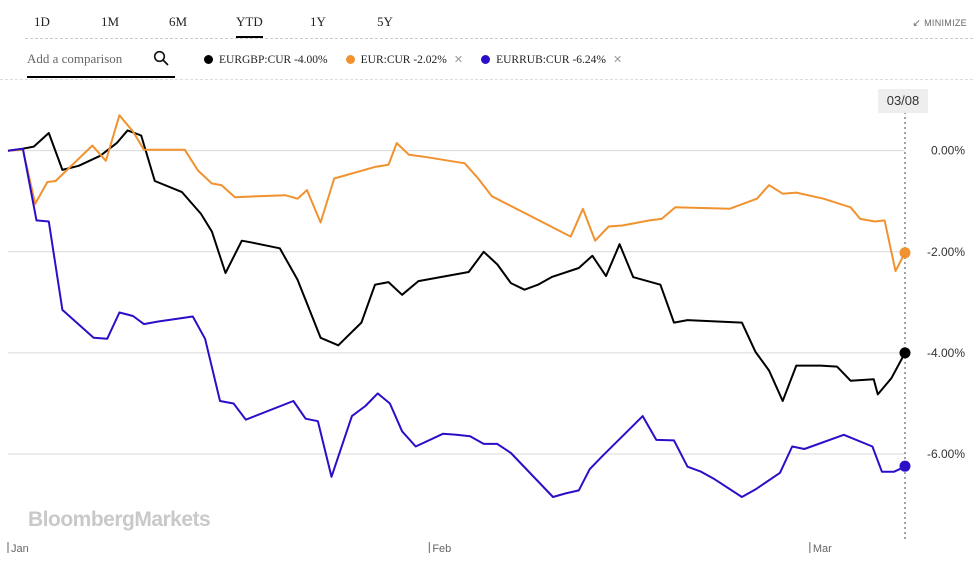 This screenshot has height=571, width=973. I want to click on legend-item-eurgbp: EURGBP:CUR -4.00%, so click(266, 60).